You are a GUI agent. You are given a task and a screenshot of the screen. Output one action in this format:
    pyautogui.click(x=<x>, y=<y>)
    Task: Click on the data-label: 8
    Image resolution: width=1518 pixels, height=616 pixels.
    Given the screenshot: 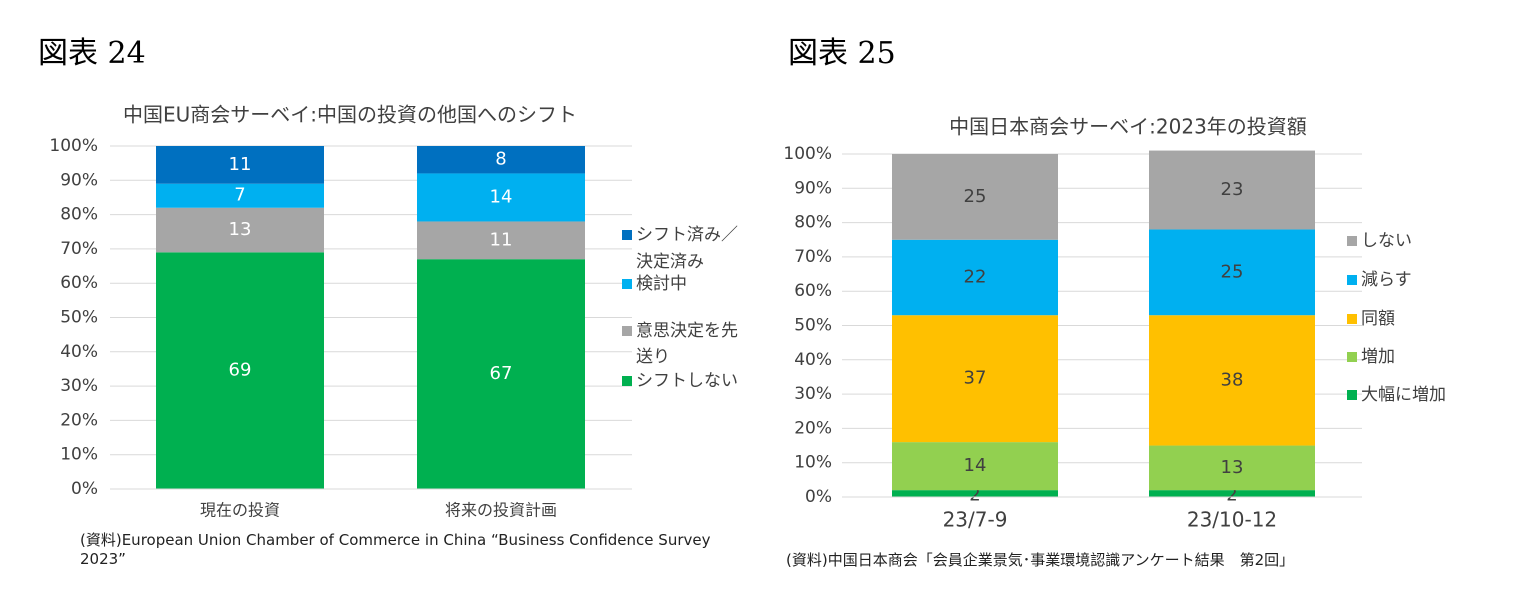 What is the action you would take?
    pyautogui.click(x=500, y=159)
    